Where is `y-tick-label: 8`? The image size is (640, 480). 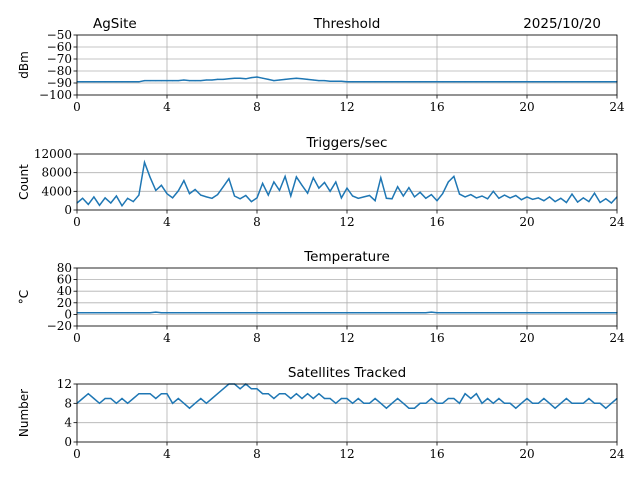
y-tick-label: 8 is located at coordinates (68, 403).